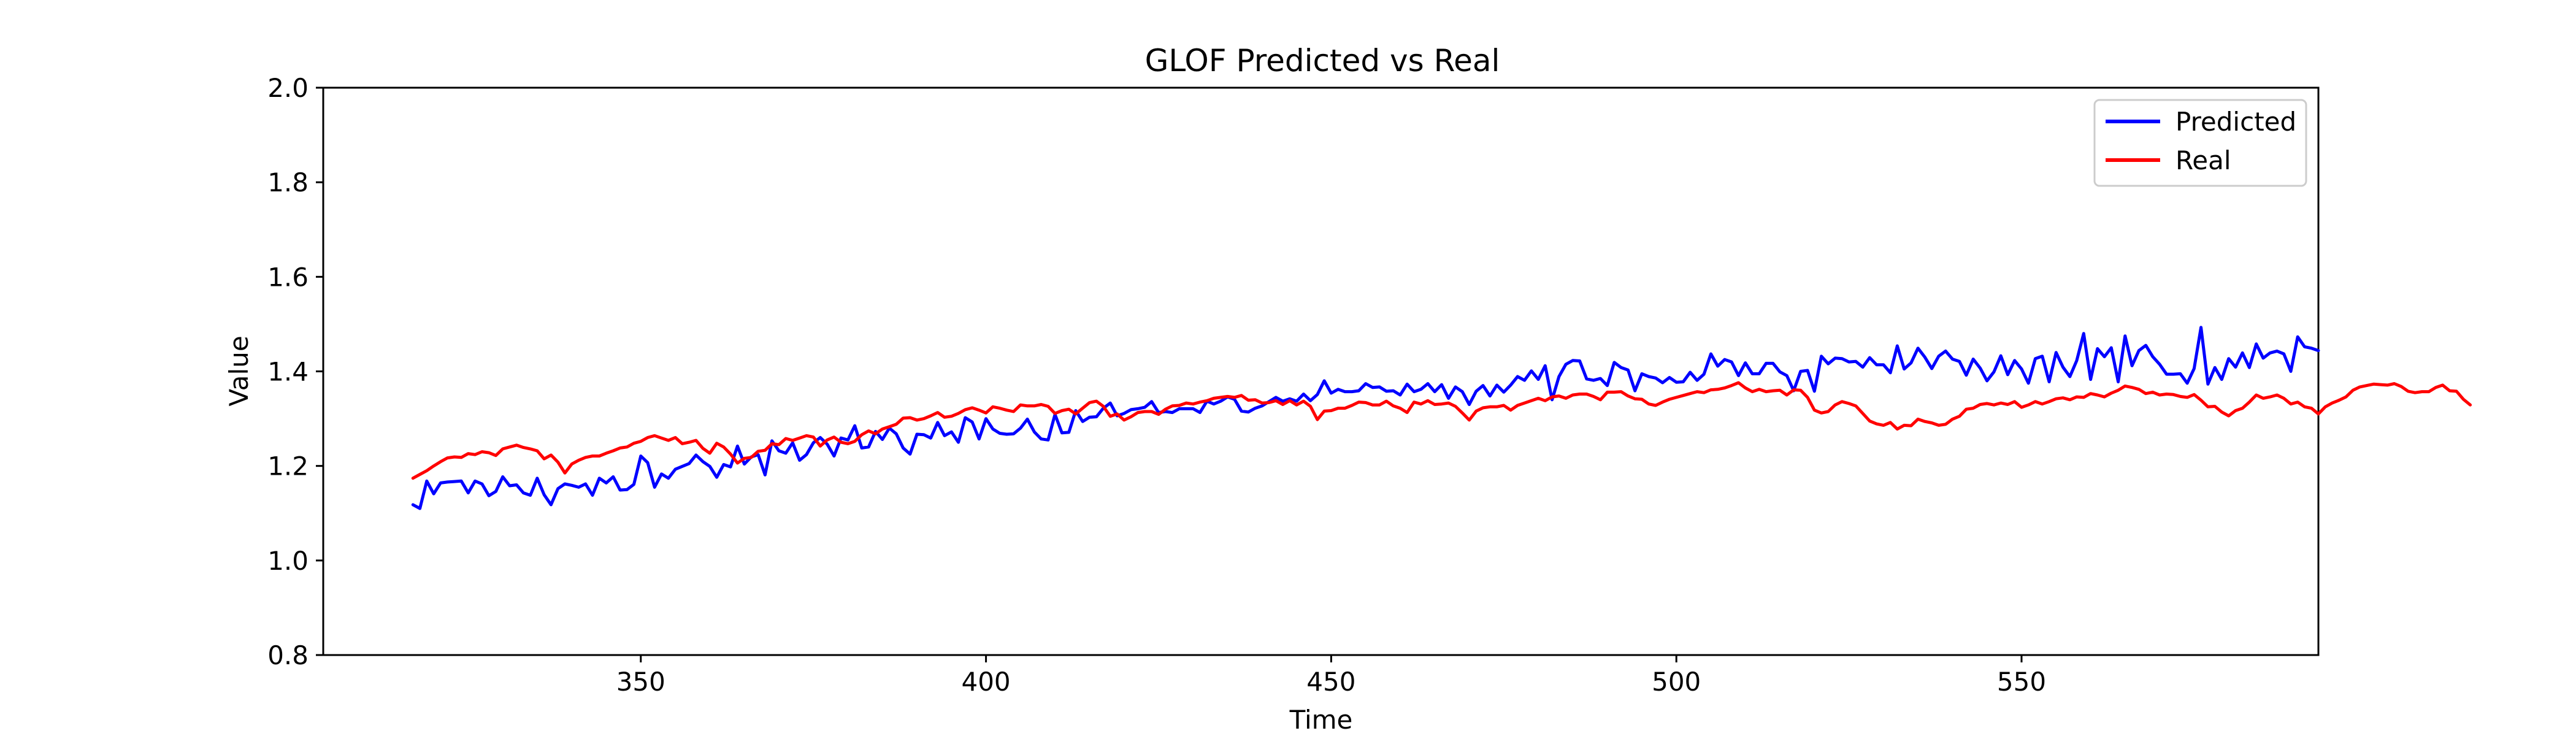  What do you see at coordinates (288, 277) in the screenshot?
I see `y-tick-label-1.6: 1.6` at bounding box center [288, 277].